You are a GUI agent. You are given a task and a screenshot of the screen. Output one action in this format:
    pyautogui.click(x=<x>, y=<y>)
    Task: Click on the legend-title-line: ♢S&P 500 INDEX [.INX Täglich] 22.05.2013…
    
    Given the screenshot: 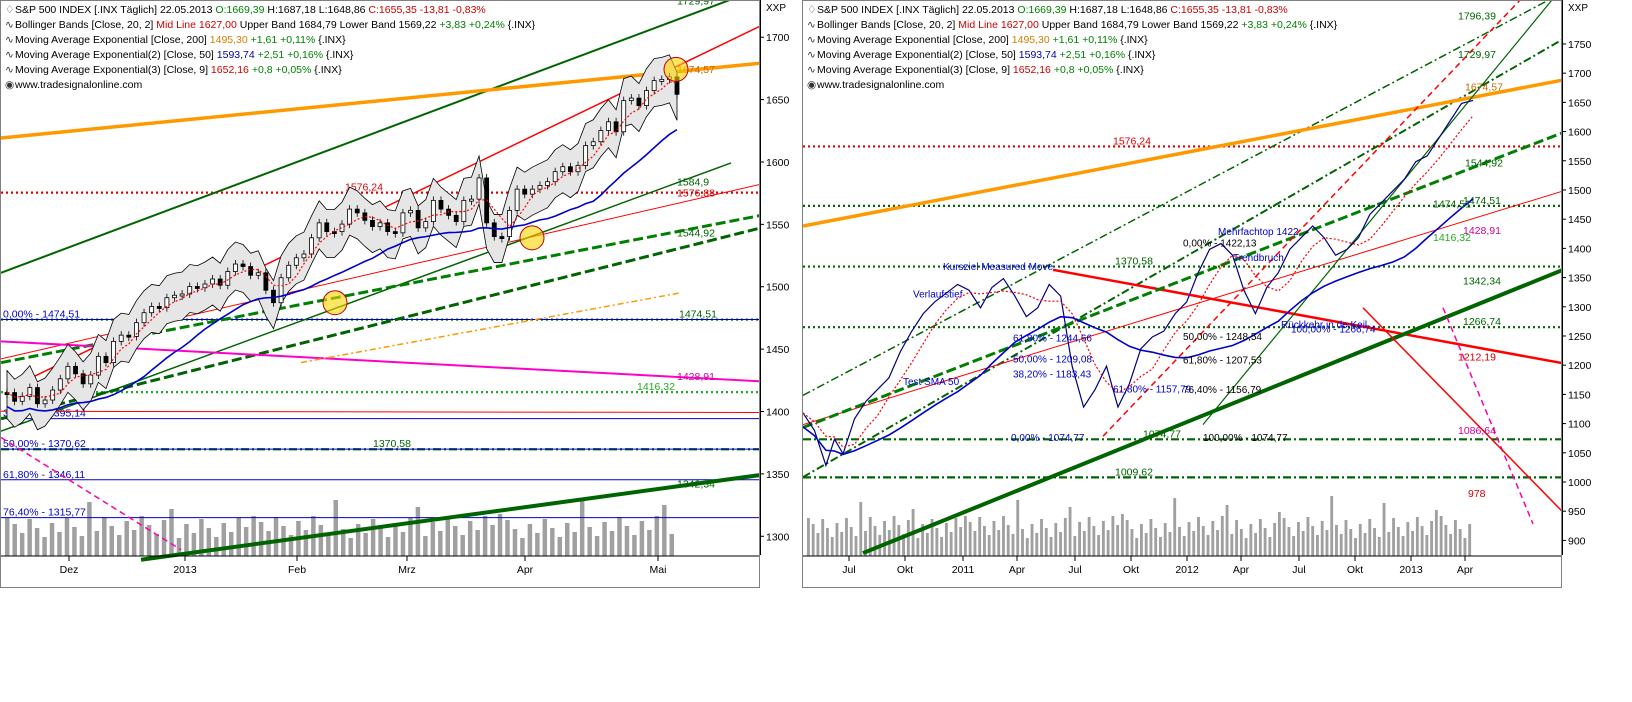 What is the action you would take?
    pyautogui.click(x=1047, y=10)
    